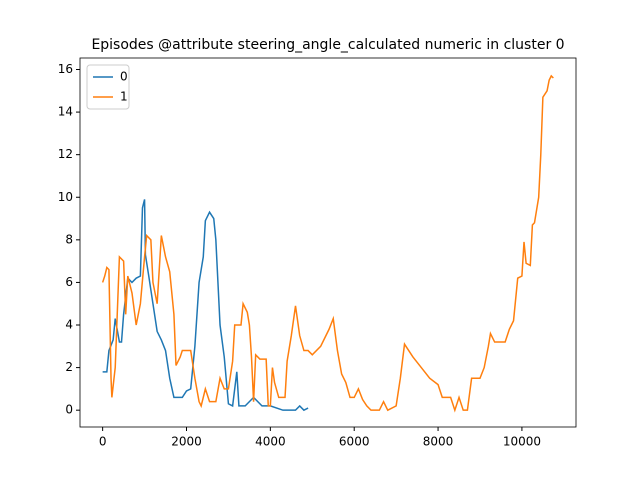  Describe the element at coordinates (65, 197) in the screenshot. I see `y-tick-label: 10` at that location.